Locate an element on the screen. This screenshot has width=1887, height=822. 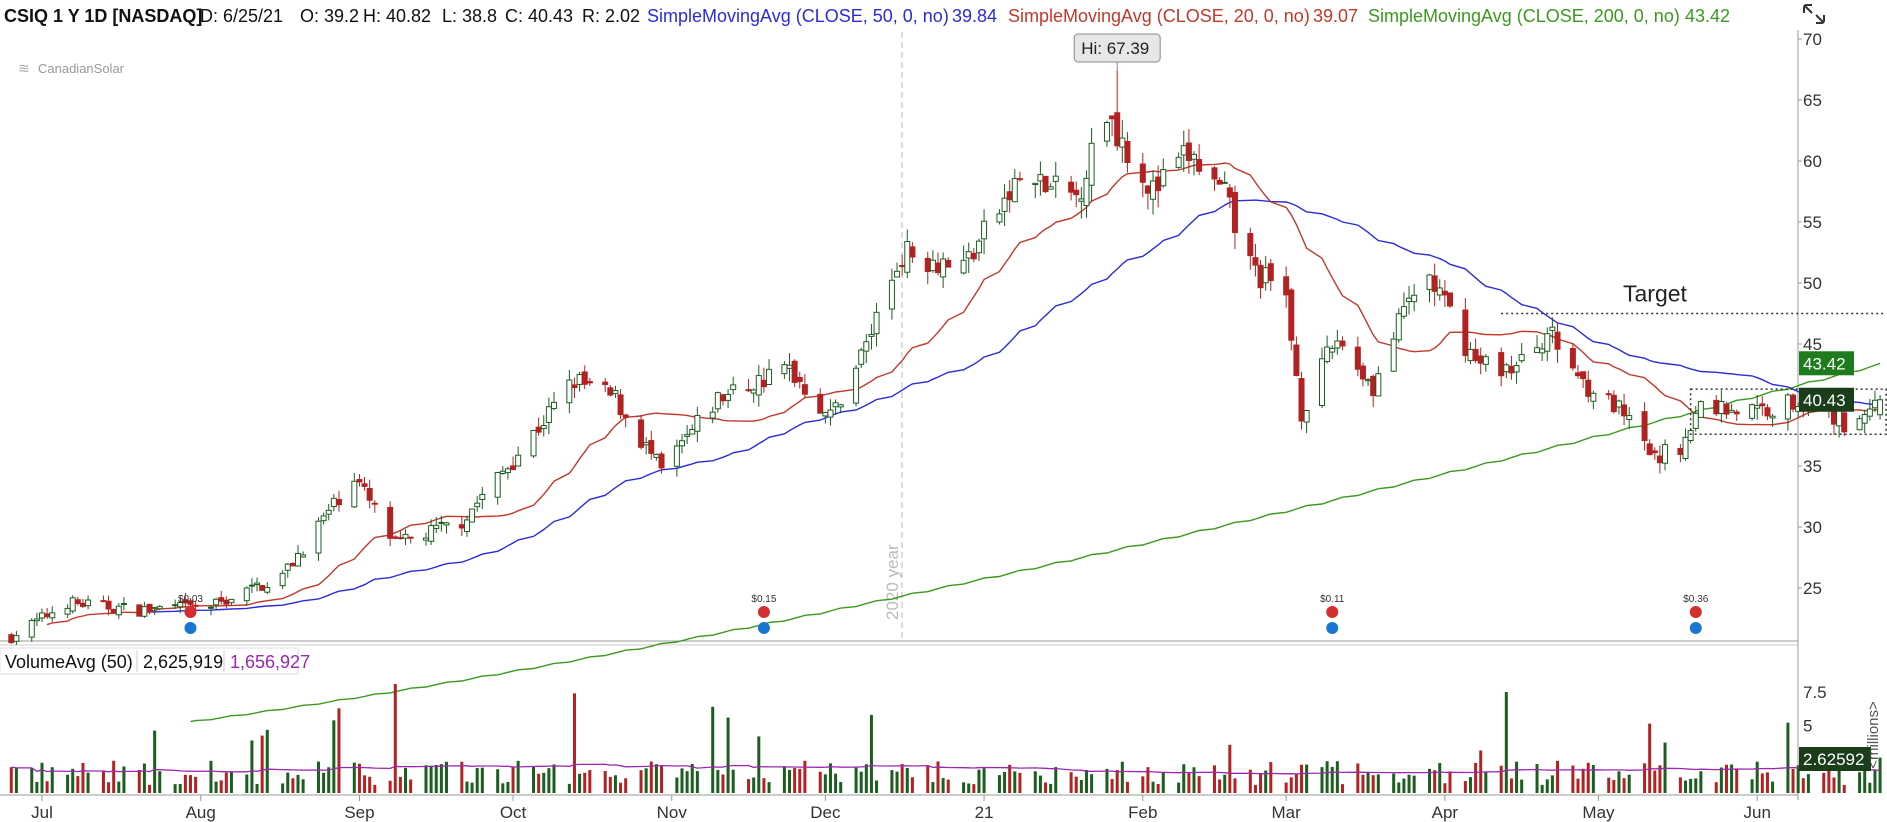
year-marker-text: 2020 year is located at coordinates (892, 582).